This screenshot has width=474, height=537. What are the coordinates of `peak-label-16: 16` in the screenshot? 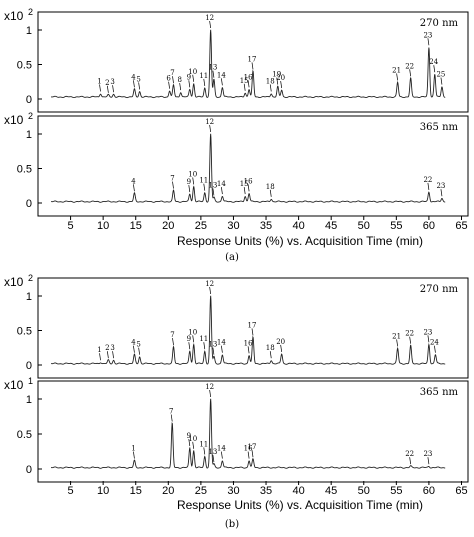 It's located at (248, 449).